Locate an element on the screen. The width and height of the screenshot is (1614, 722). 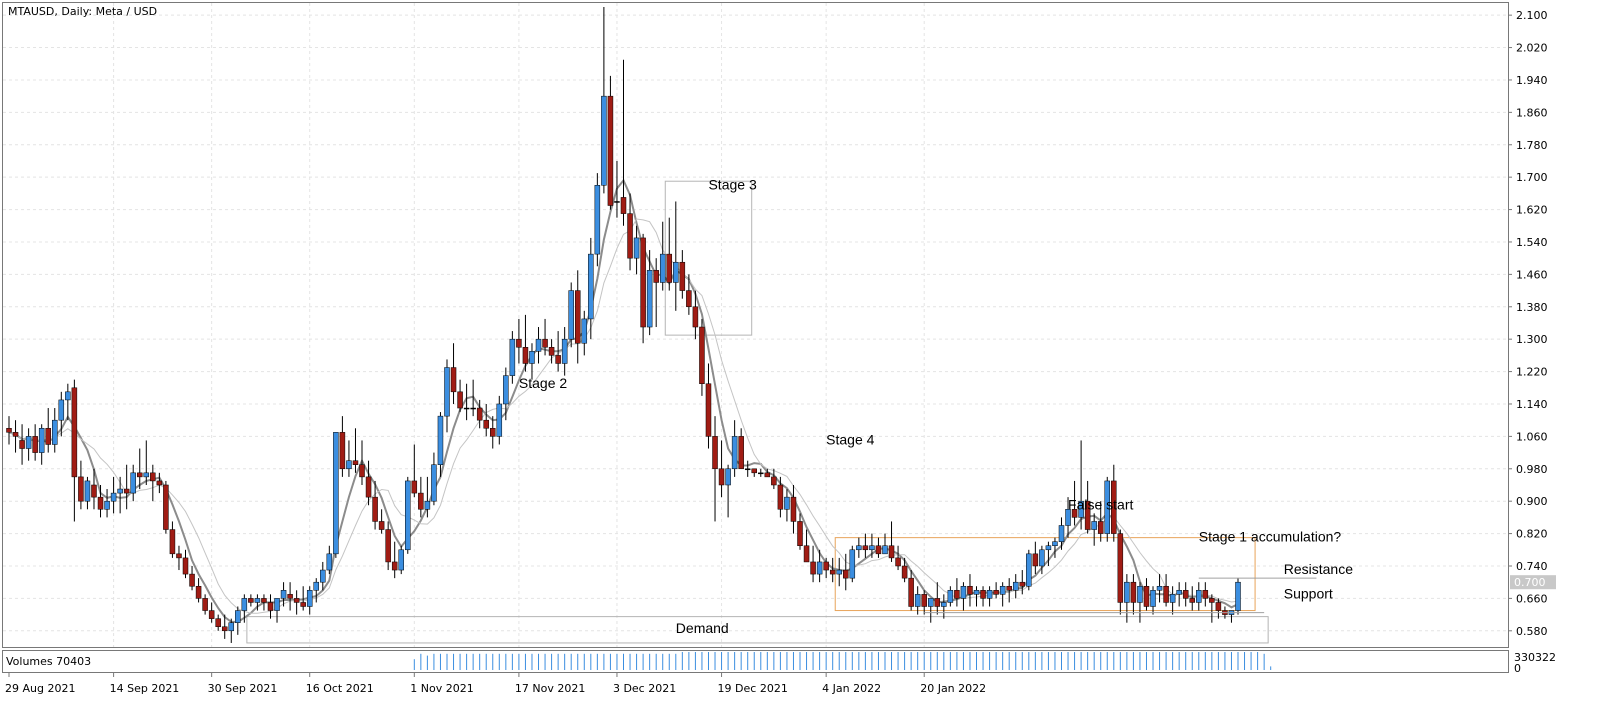
x-tick-label: 1 Nov 2021 is located at coordinates (441, 688).